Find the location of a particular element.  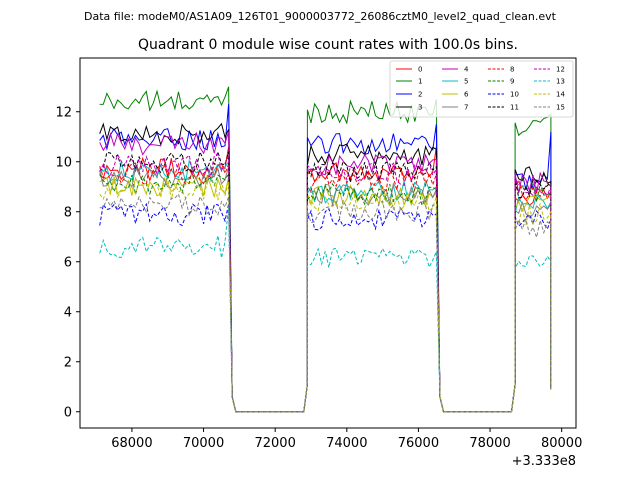

y-tick-label: 6 is located at coordinates (68, 262).